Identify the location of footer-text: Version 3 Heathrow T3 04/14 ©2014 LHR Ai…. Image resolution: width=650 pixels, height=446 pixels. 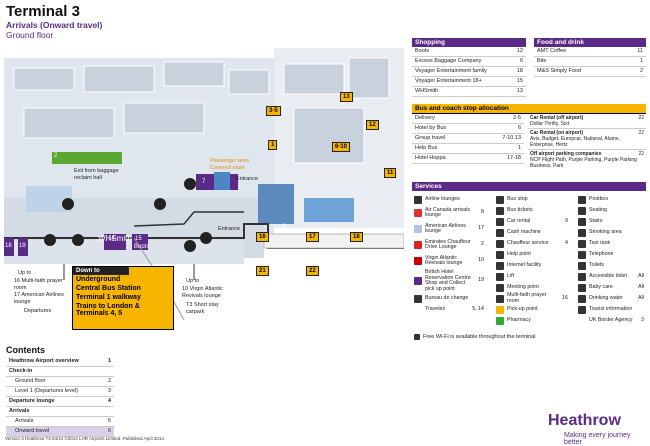
(85, 438).